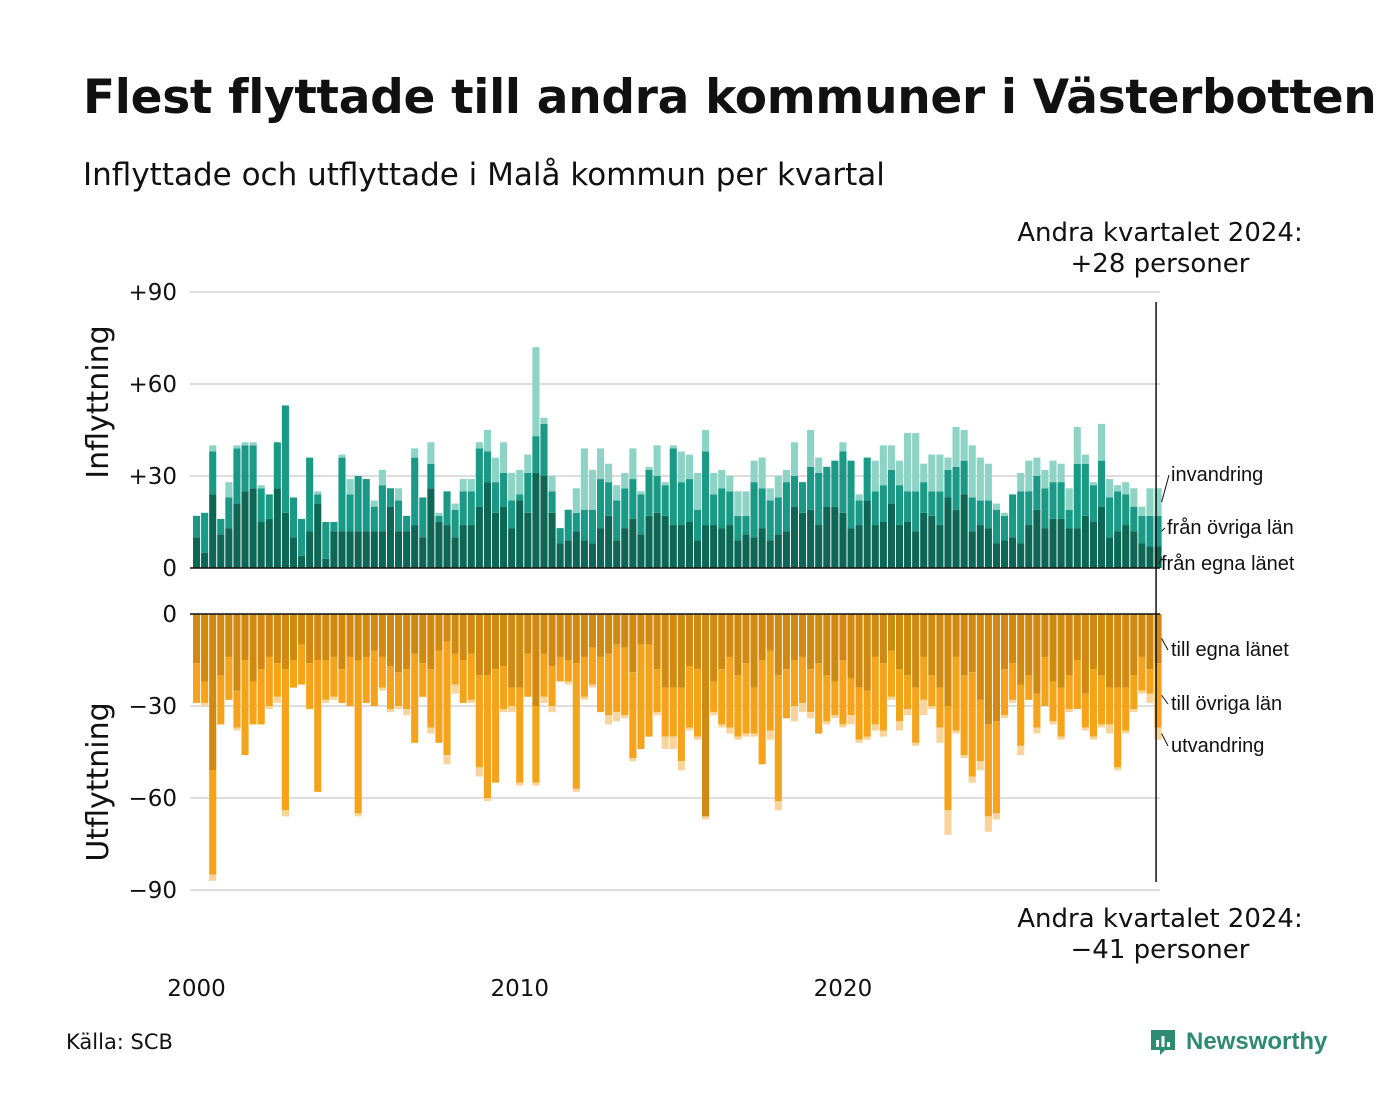  I want to click on y-axis-title-outflow: Utflyttning, so click(98, 781).